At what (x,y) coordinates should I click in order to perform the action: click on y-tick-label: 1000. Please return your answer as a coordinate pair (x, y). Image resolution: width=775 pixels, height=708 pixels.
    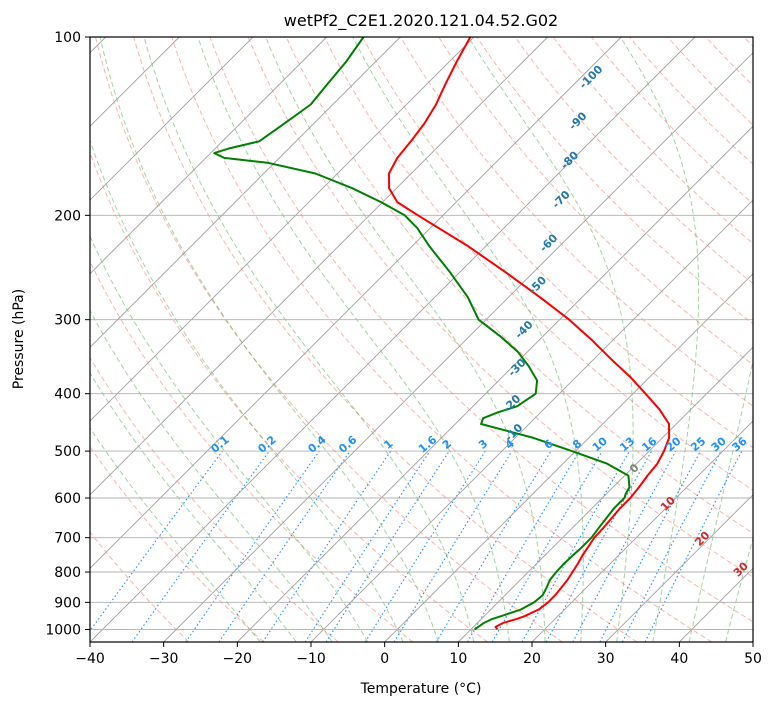
    Looking at the image, I should click on (63, 630).